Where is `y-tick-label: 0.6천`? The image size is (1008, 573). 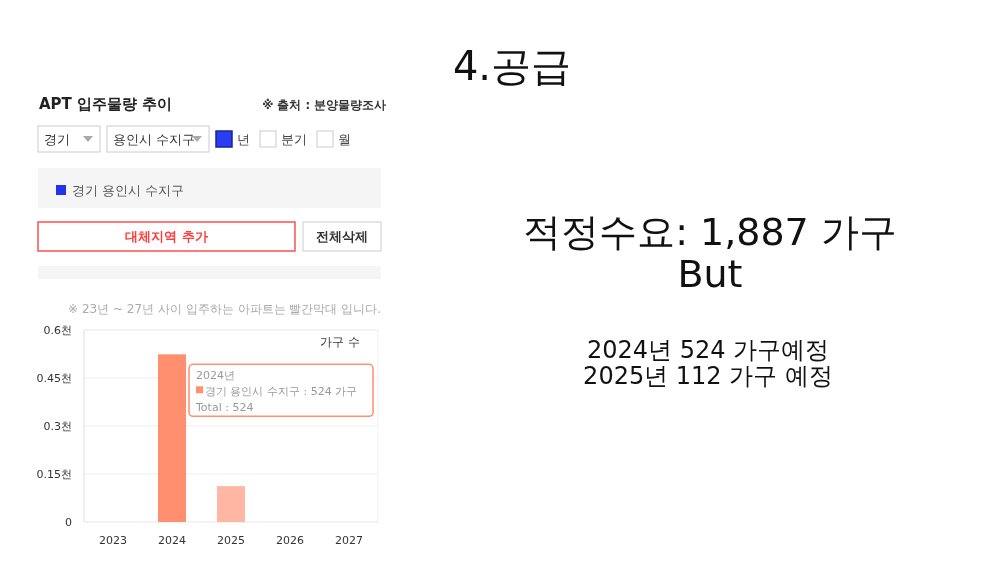
y-tick-label: 0.6천 is located at coordinates (57, 330).